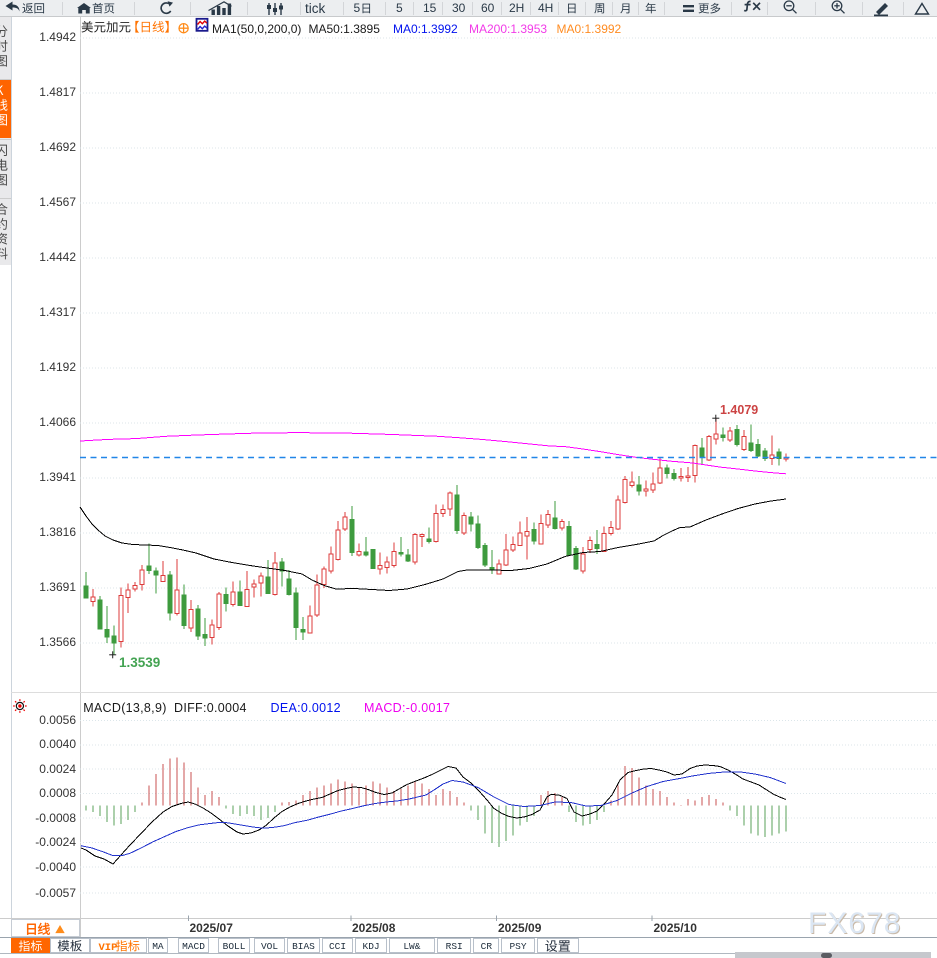  Describe the element at coordinates (108, 948) in the screenshot. I see `svg-text: VIP` at that location.